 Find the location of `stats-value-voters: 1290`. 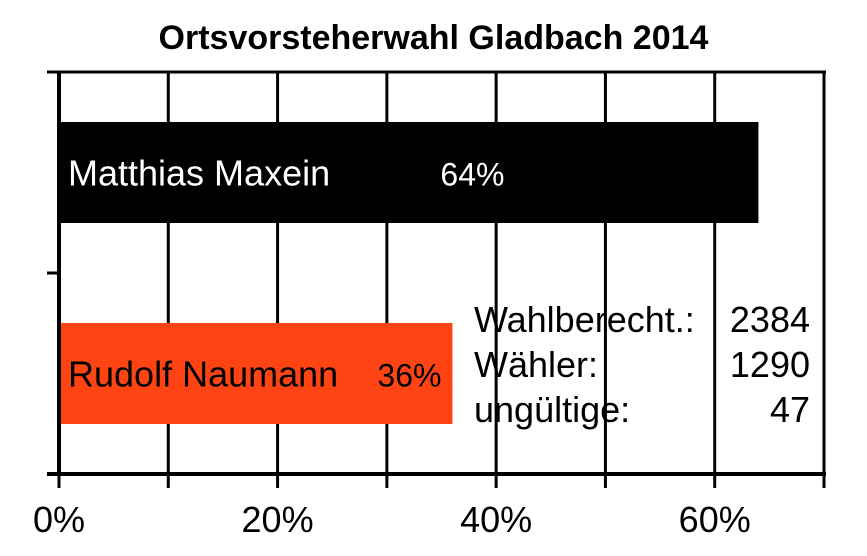

stats-value-voters: 1290 is located at coordinates (769, 364).